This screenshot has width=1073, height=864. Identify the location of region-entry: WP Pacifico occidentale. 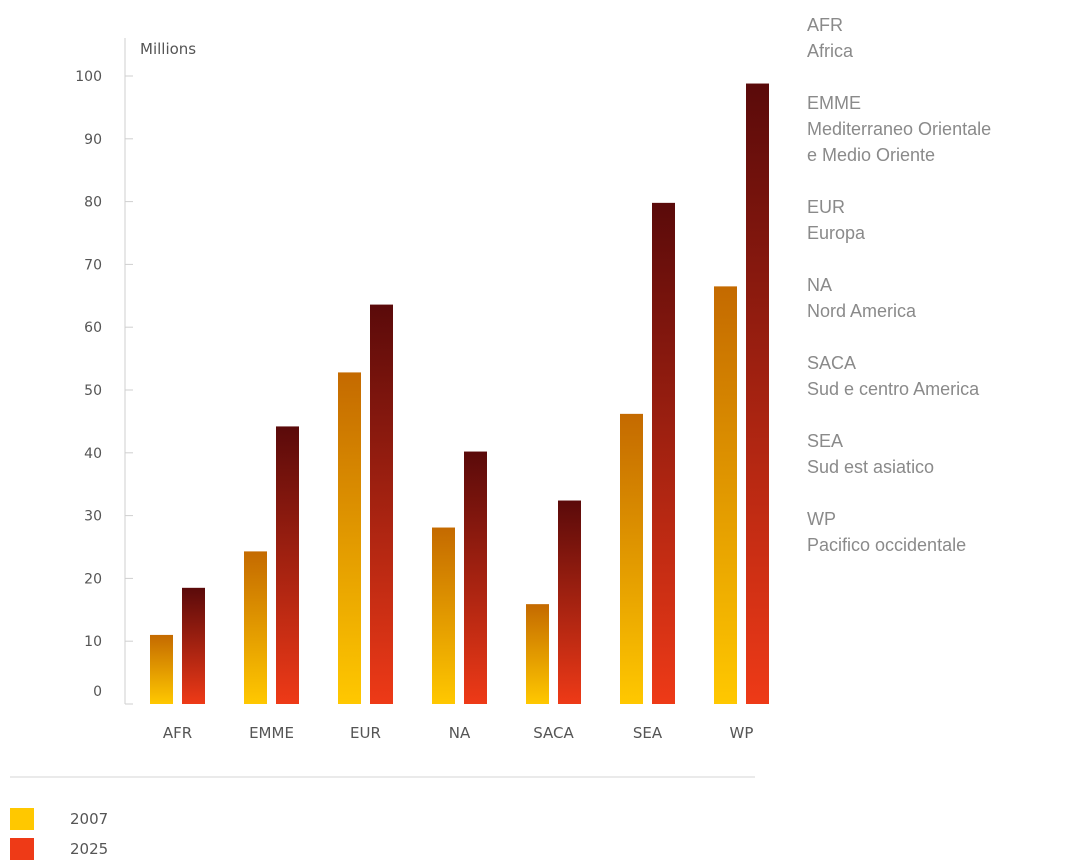
(938, 532).